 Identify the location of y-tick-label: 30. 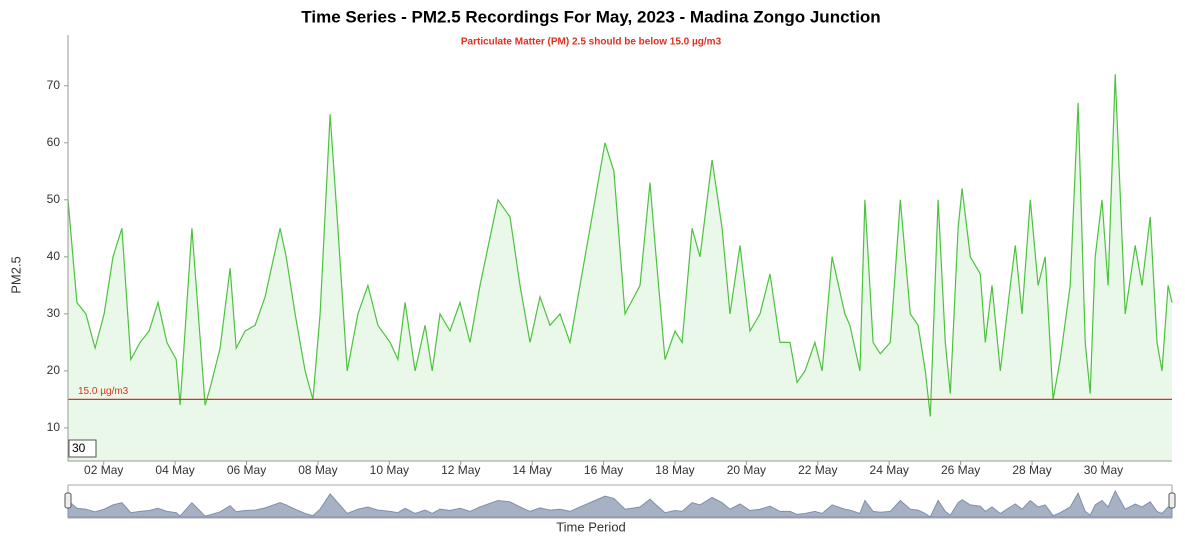
(54, 313).